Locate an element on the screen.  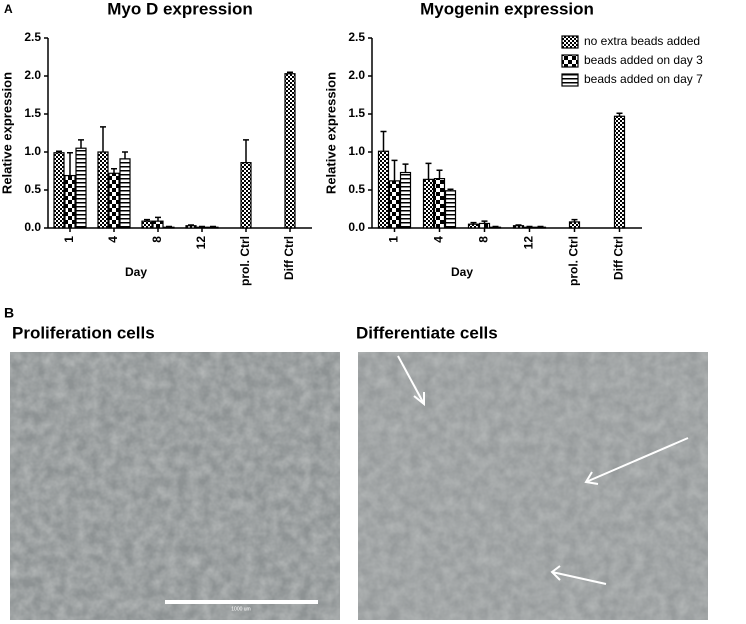
image-title: Differentiate cells is located at coordinates (427, 332).